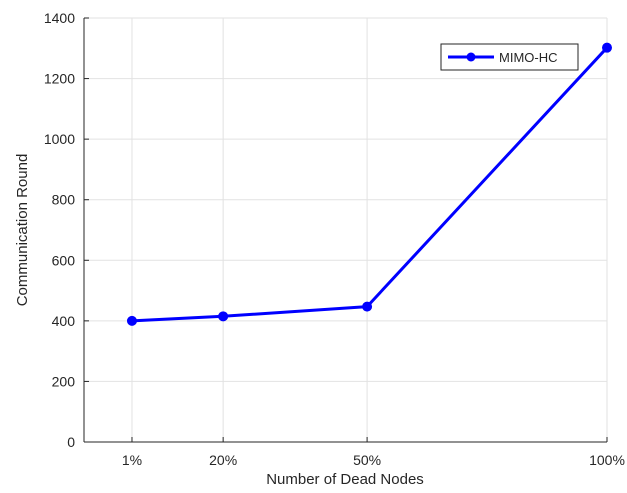  What do you see at coordinates (22, 230) in the screenshot?
I see `y-axis-label: Communication Round` at bounding box center [22, 230].